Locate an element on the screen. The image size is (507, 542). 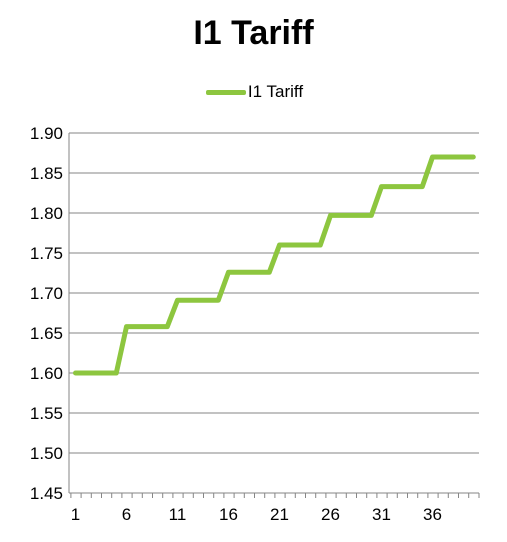
x-tick-label: 36 is located at coordinates (432, 514).